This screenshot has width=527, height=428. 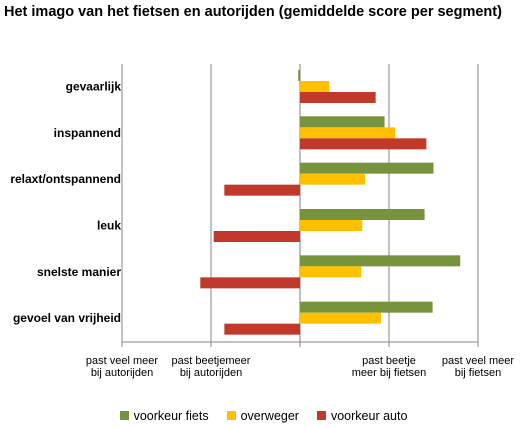 What do you see at coordinates (348, 133) in the screenshot?
I see `bar-inspannend-overweger` at bounding box center [348, 133].